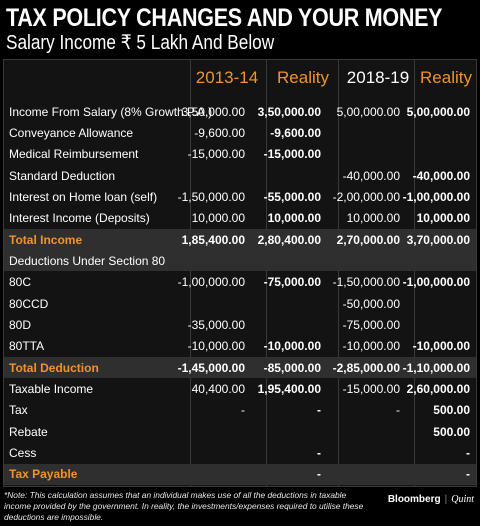  I want to click on page-subtitle: Salary Income ₹ 5 Lakh And Below, so click(140, 43).